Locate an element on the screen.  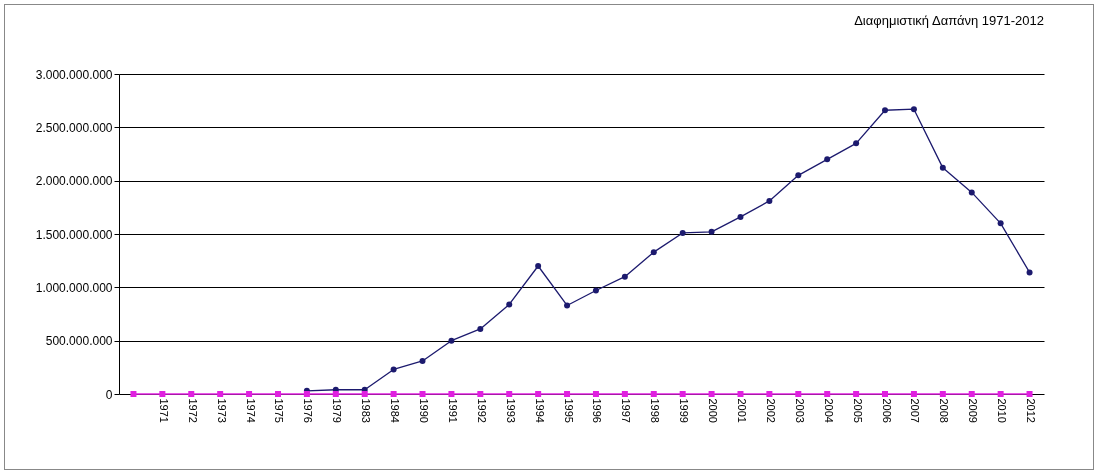
x-tick-label: 2009 is located at coordinates (973, 410).